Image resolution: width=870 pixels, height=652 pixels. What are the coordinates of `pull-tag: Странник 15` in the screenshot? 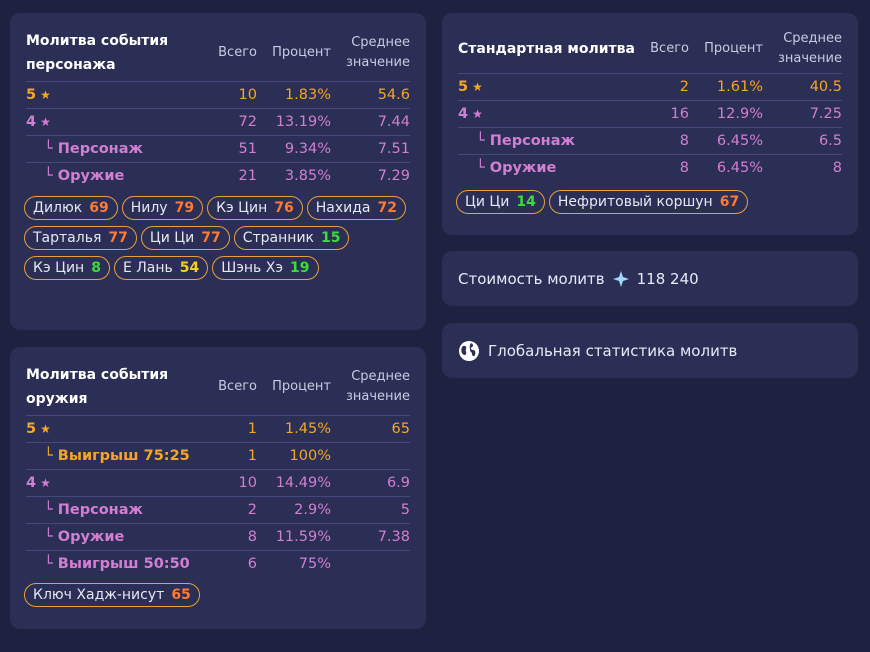 It's located at (291, 238).